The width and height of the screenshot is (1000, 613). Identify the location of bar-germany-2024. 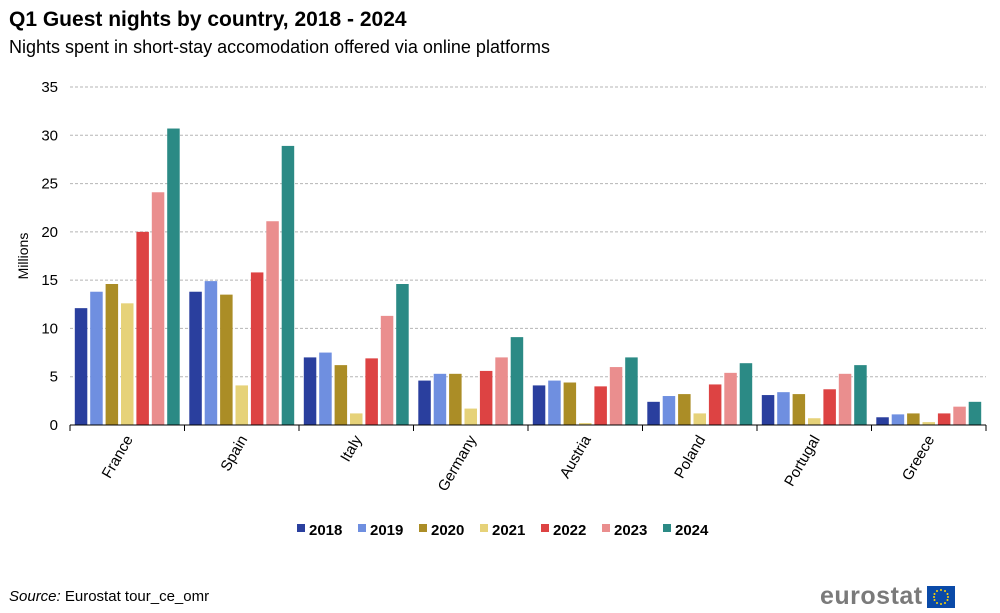
(517, 381).